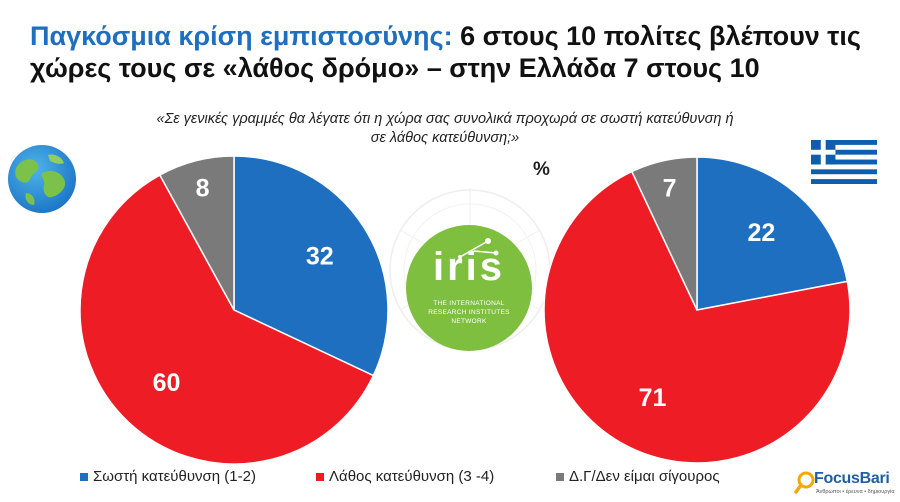 The image size is (900, 502). I want to click on pie-slice-world-unsure, so click(196, 233).